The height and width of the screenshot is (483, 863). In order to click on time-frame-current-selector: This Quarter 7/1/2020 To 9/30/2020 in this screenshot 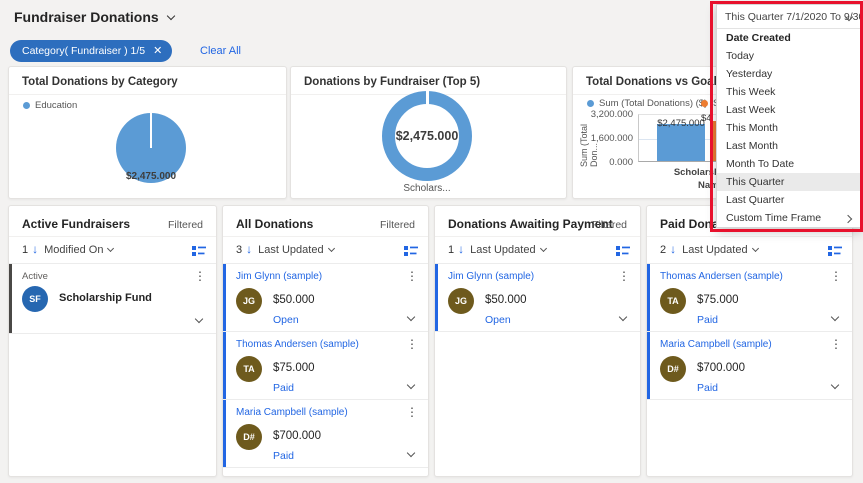, I will do `click(790, 17)`.